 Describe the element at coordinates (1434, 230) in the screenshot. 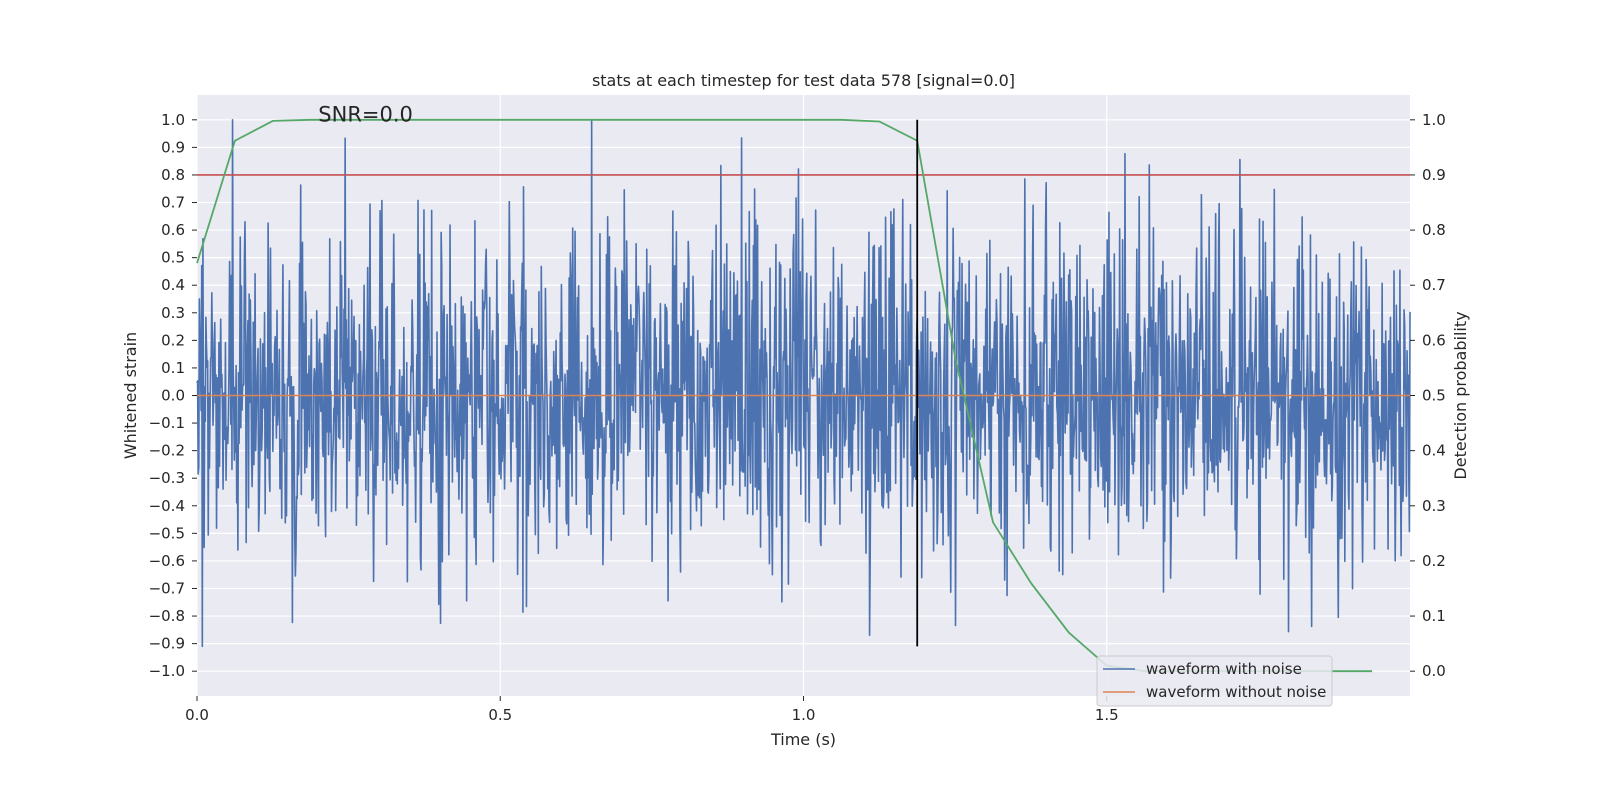

I see `y-right-tick-label: 0.8` at that location.